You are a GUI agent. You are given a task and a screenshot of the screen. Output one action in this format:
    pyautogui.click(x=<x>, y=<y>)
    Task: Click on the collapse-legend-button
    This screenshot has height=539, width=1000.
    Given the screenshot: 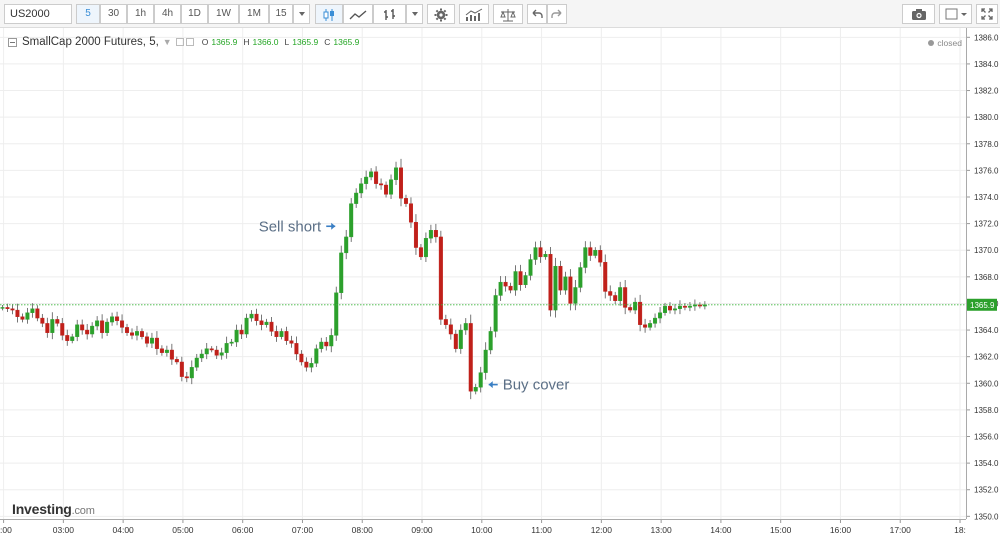 What is the action you would take?
    pyautogui.click(x=12, y=42)
    